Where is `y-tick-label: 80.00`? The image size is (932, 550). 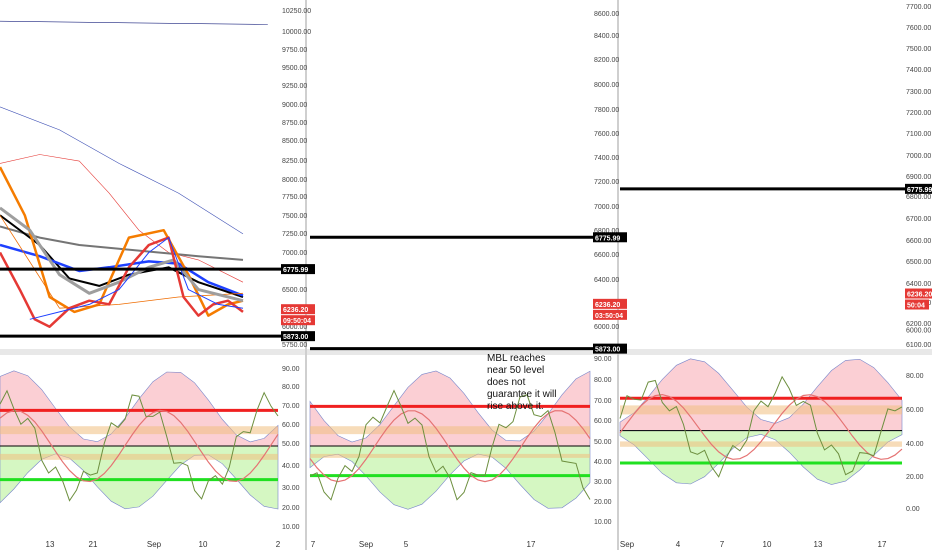 y-tick-label: 80.00 is located at coordinates (915, 376).